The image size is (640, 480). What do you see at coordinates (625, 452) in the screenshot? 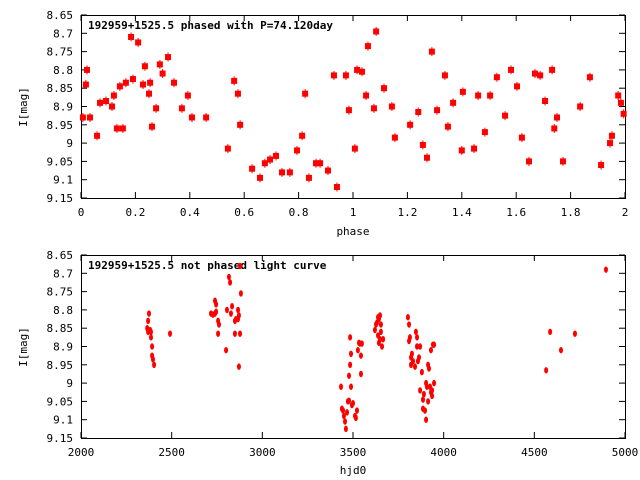
I see `x-tick-label: 5000` at bounding box center [625, 452].